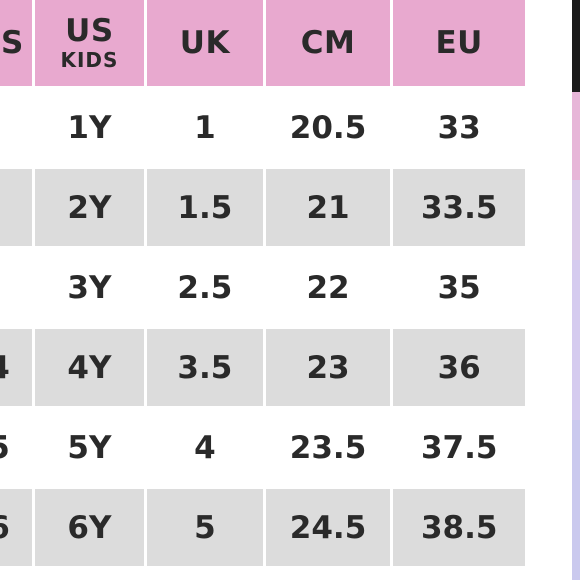  I want to click on header-us-kids: US KIDS, so click(91, 44).